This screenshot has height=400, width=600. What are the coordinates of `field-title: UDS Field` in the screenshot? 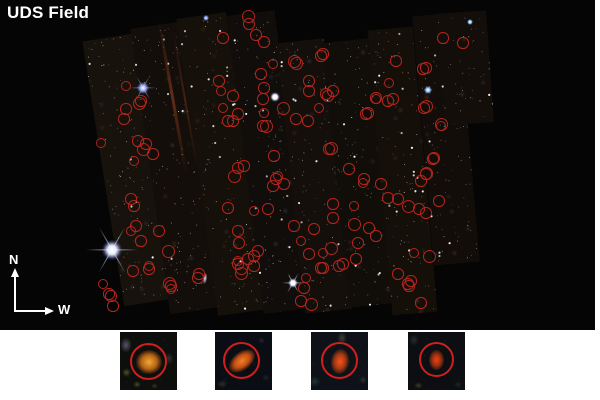 It's located at (48, 12).